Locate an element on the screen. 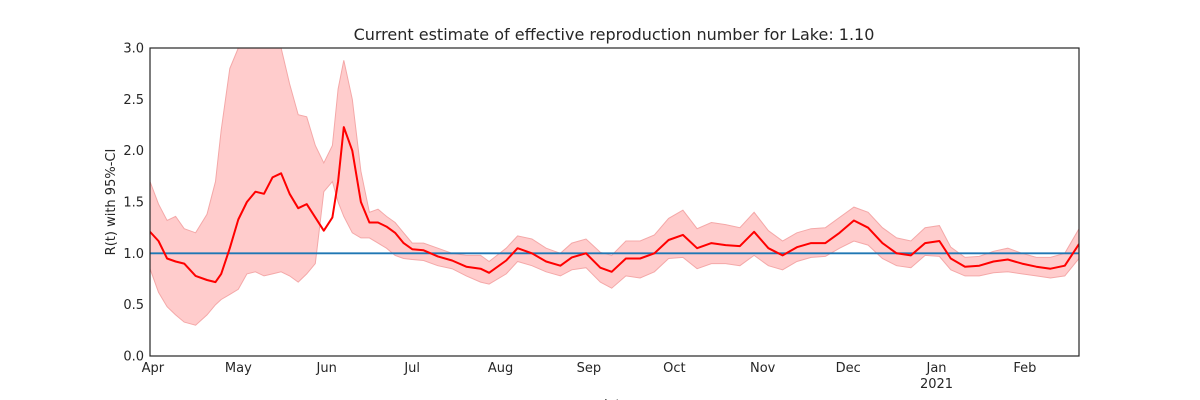 The image size is (1200, 400). y-tick-label: 0.0 is located at coordinates (133, 357).